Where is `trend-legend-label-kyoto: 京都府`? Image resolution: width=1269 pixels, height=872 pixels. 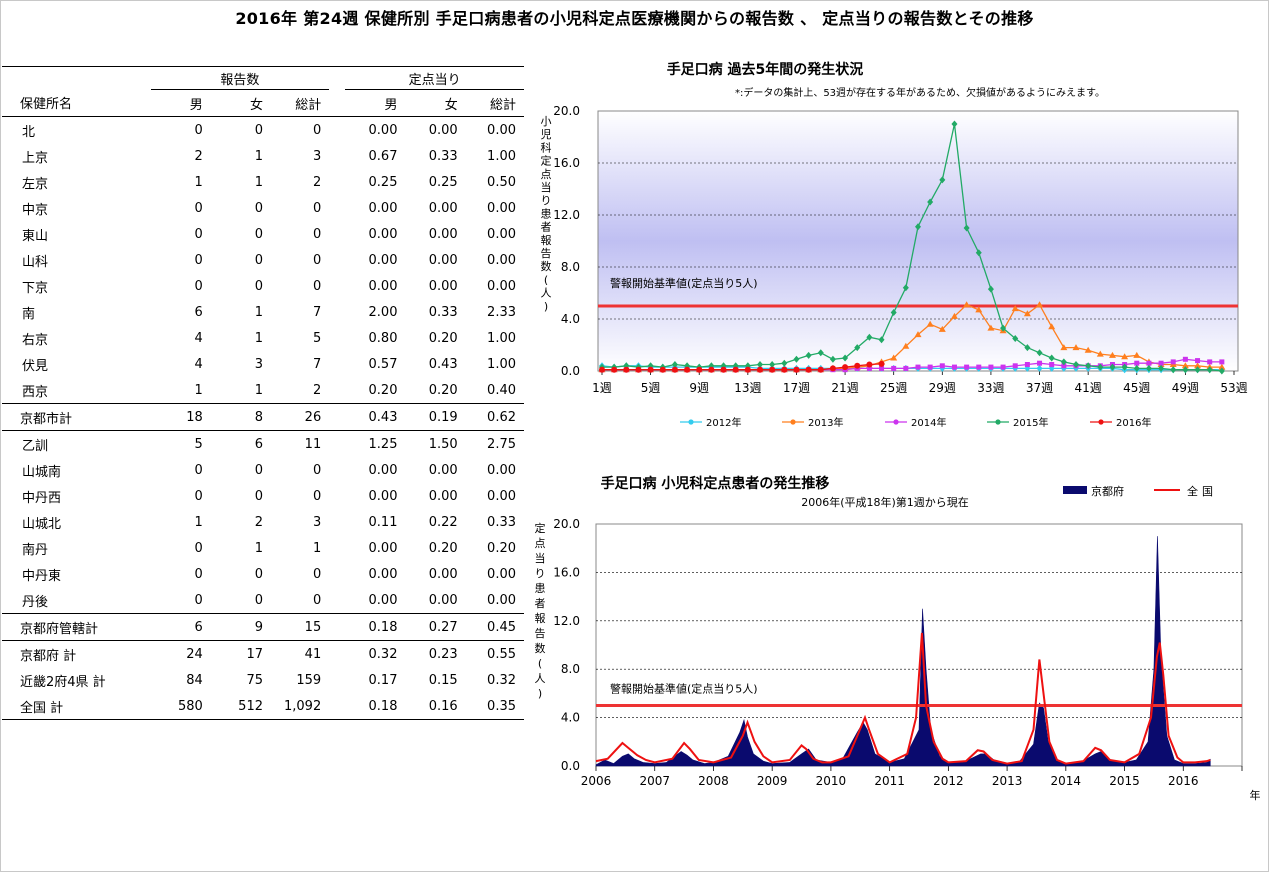
trend-legend-label-kyoto: 京都府 is located at coordinates (1107, 491).